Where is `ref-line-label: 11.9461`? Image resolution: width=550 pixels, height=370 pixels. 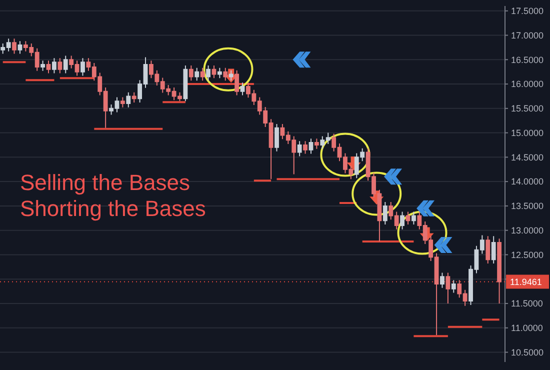 ref-line-label: 11.9461 is located at coordinates (526, 281).